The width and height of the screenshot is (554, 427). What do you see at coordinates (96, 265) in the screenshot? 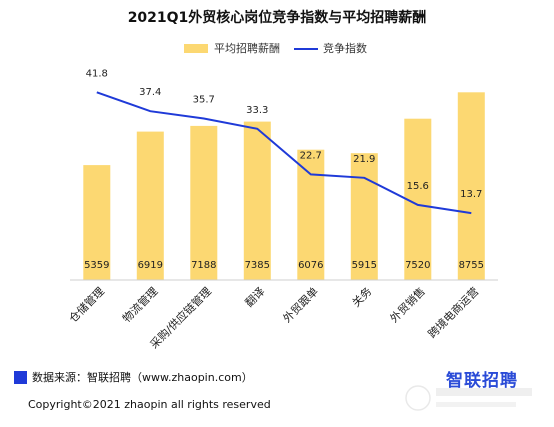
I see `bar-value-label: 5359` at bounding box center [96, 265].